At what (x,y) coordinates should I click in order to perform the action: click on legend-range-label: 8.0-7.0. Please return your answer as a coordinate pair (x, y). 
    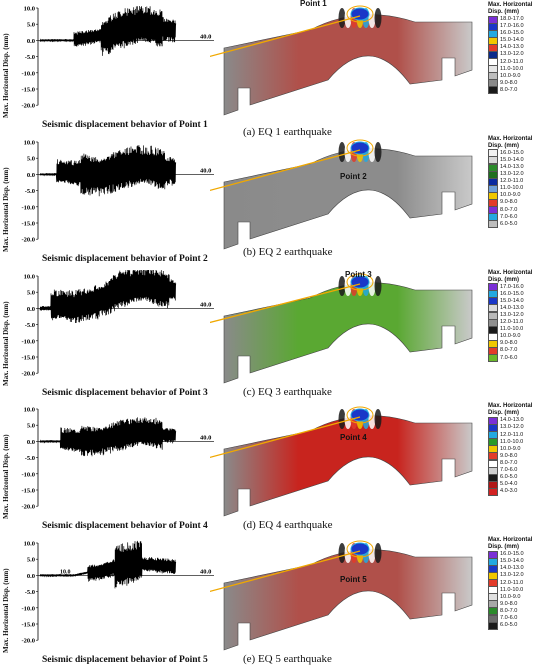
    Looking at the image, I should click on (509, 350).